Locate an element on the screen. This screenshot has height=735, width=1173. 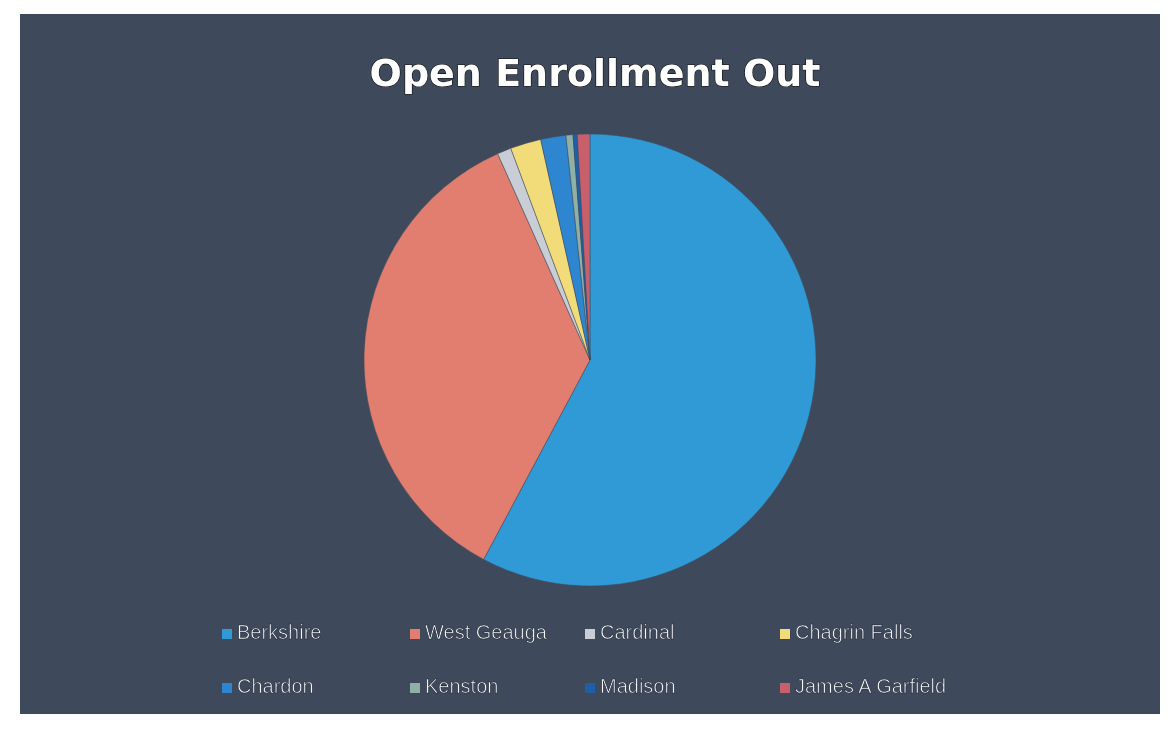
legend-label: Berkshire is located at coordinates (279, 632).